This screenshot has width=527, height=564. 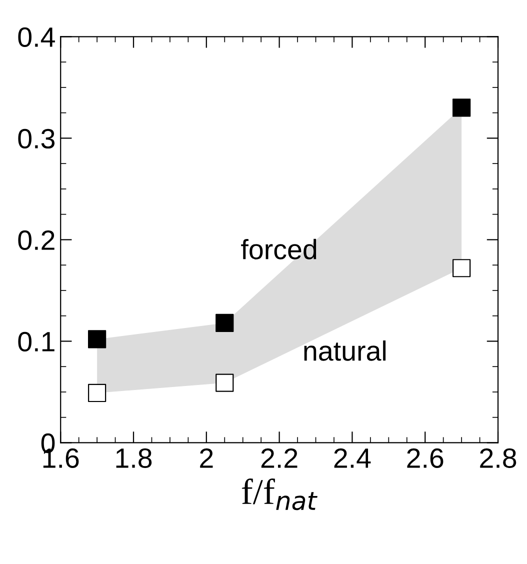 I want to click on y-tick-label: 0.4, so click(x=36, y=37).